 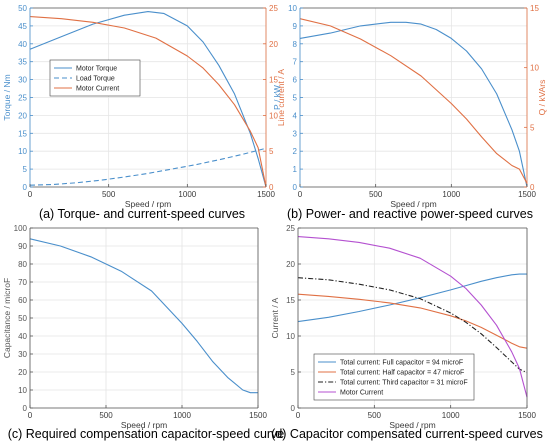 I want to click on y-tick-label: 3, so click(x=295, y=133).